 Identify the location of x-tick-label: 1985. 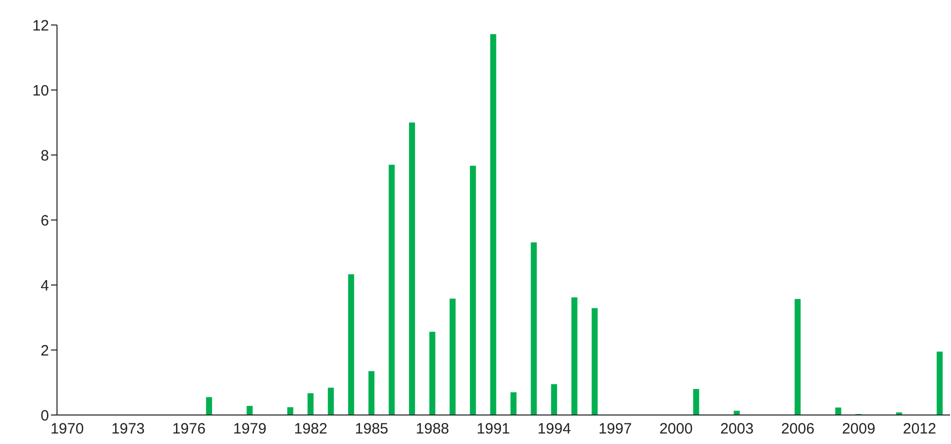
(371, 429).